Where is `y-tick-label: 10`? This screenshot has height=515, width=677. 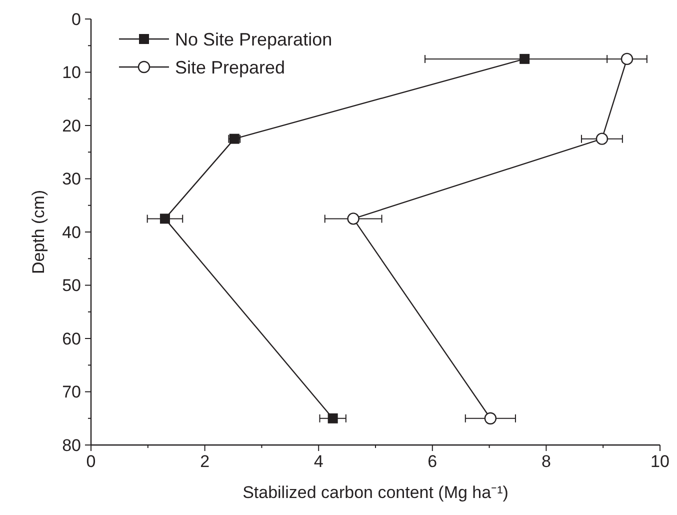 y-tick-label: 10 is located at coordinates (71, 72).